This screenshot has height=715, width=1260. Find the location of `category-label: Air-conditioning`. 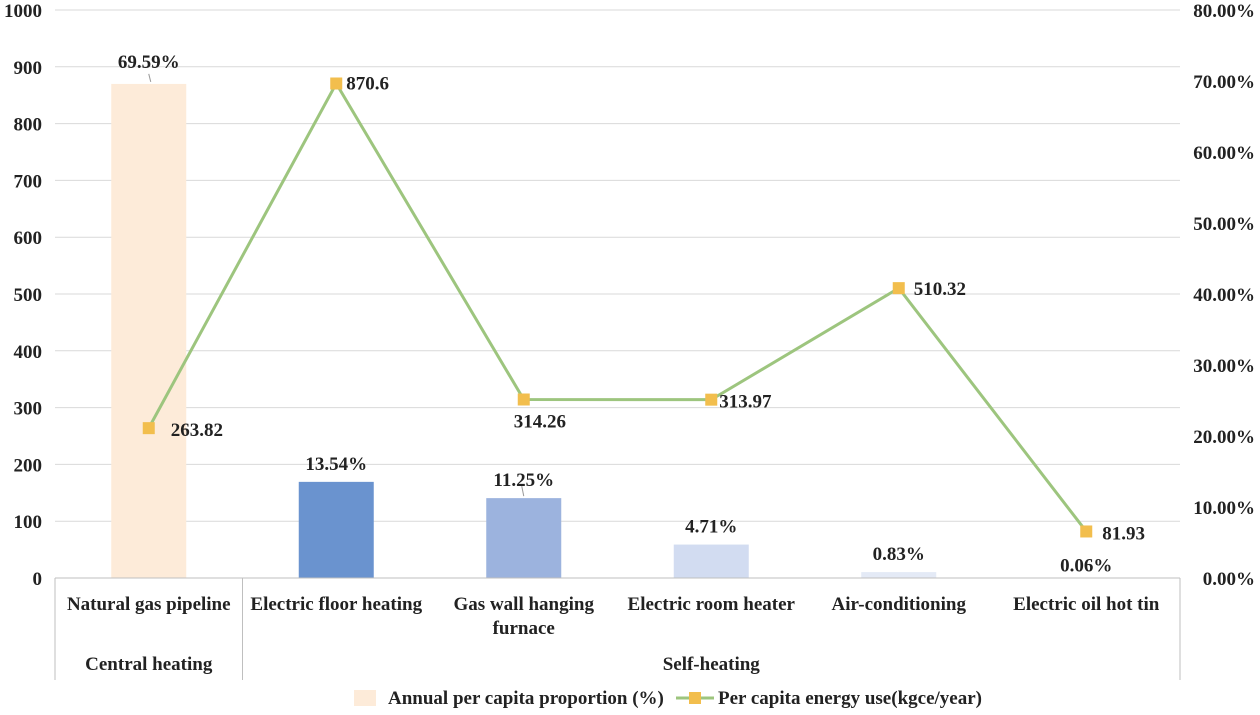

category-label: Air-conditioning is located at coordinates (899, 604).